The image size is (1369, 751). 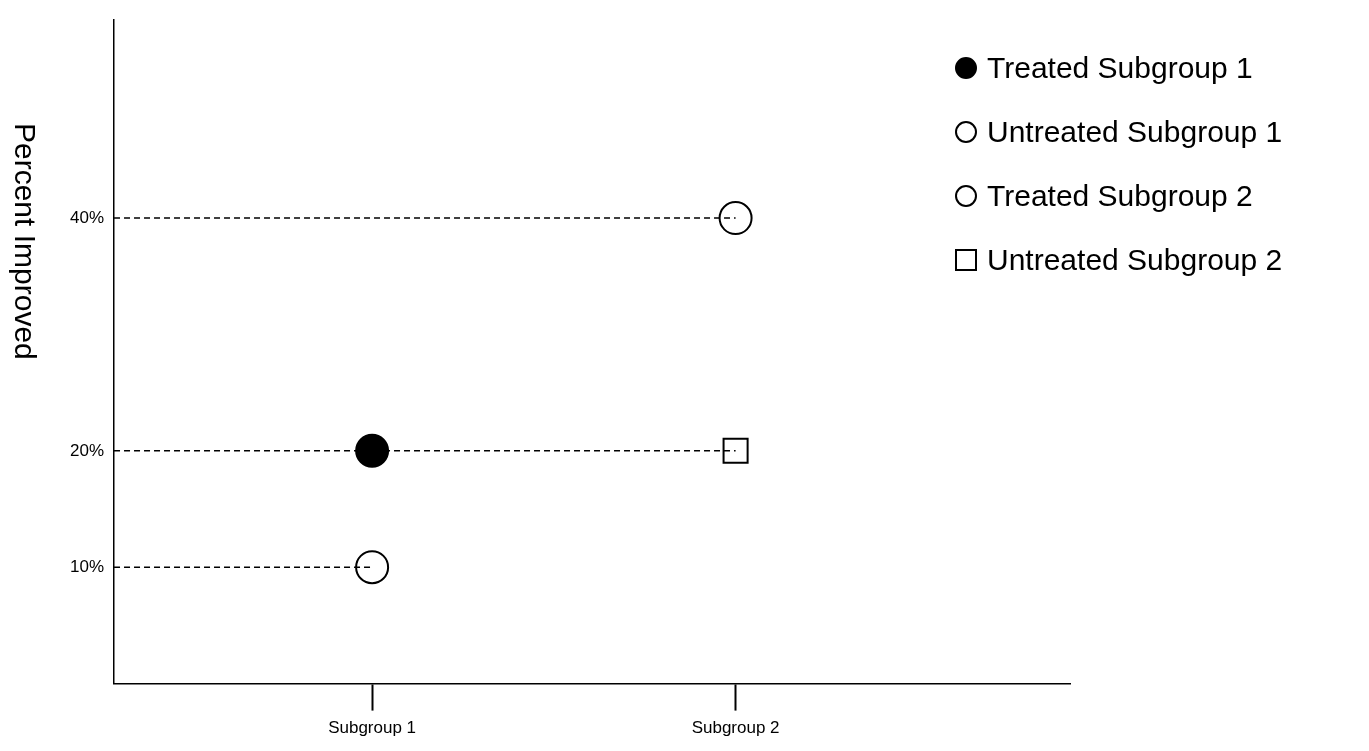 What do you see at coordinates (735, 728) in the screenshot?
I see `x-tick-label: Subgroup 2` at bounding box center [735, 728].